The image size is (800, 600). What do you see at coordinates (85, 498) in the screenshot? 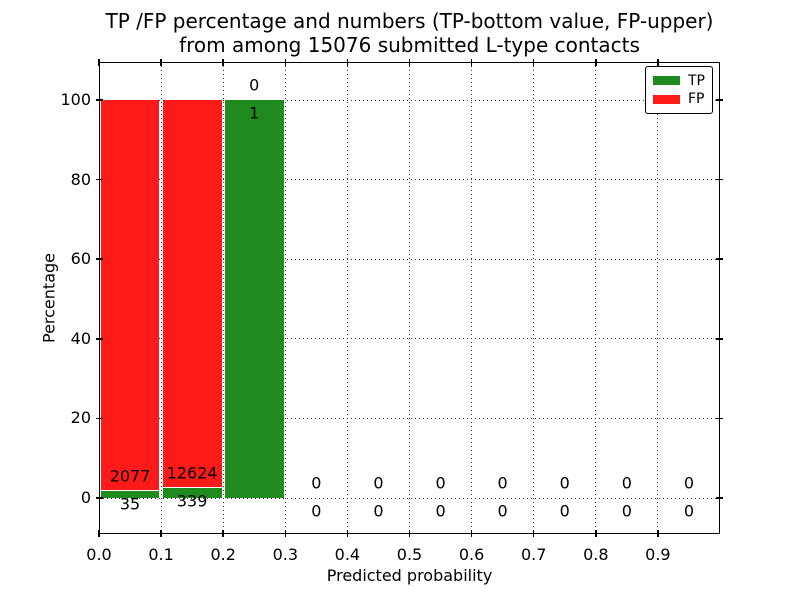
I see `y-tick-label-0: 0` at bounding box center [85, 498].